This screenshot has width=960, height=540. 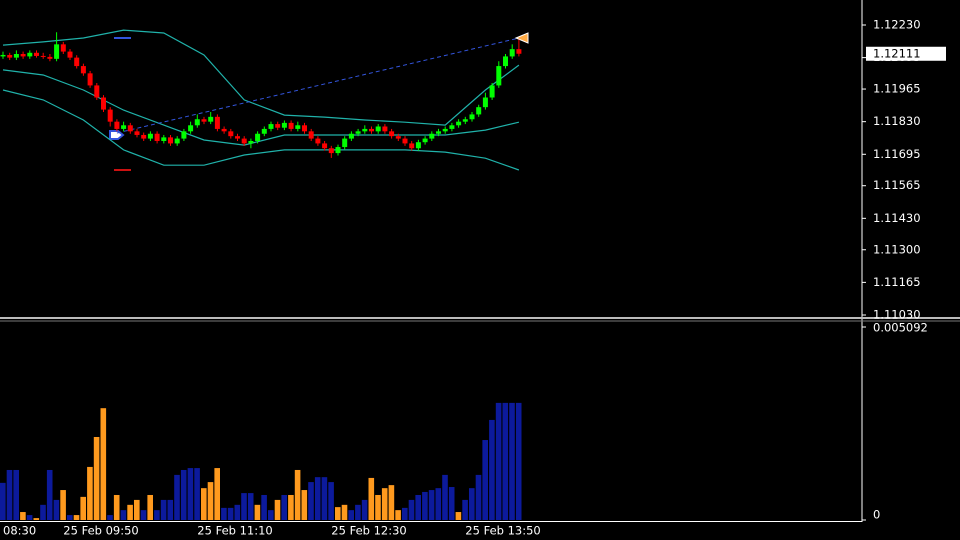 I want to click on y-tick-label: 1.11965, so click(x=897, y=89).